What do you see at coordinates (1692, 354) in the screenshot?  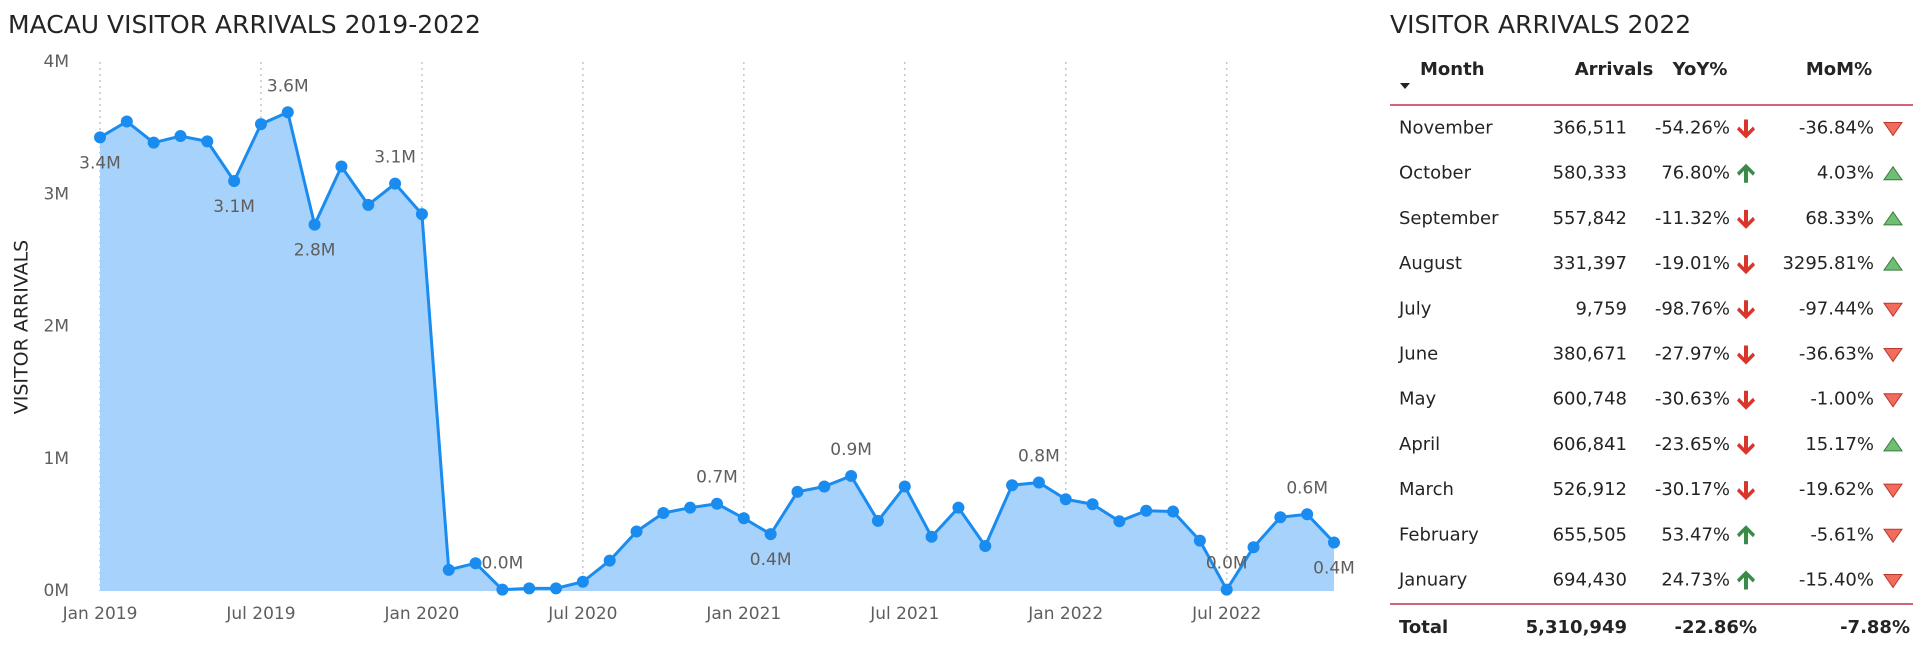 I see `table-cell: -27.97%` at bounding box center [1692, 354].